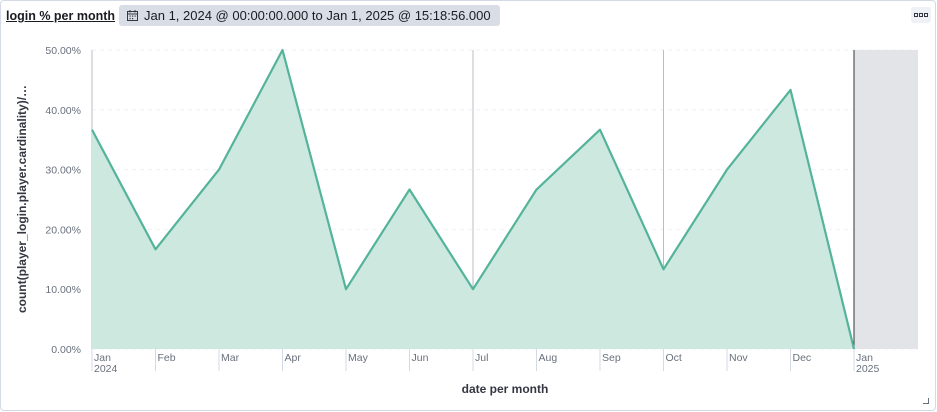  Describe the element at coordinates (674, 358) in the screenshot. I see `x-tick-label: Oct` at that location.